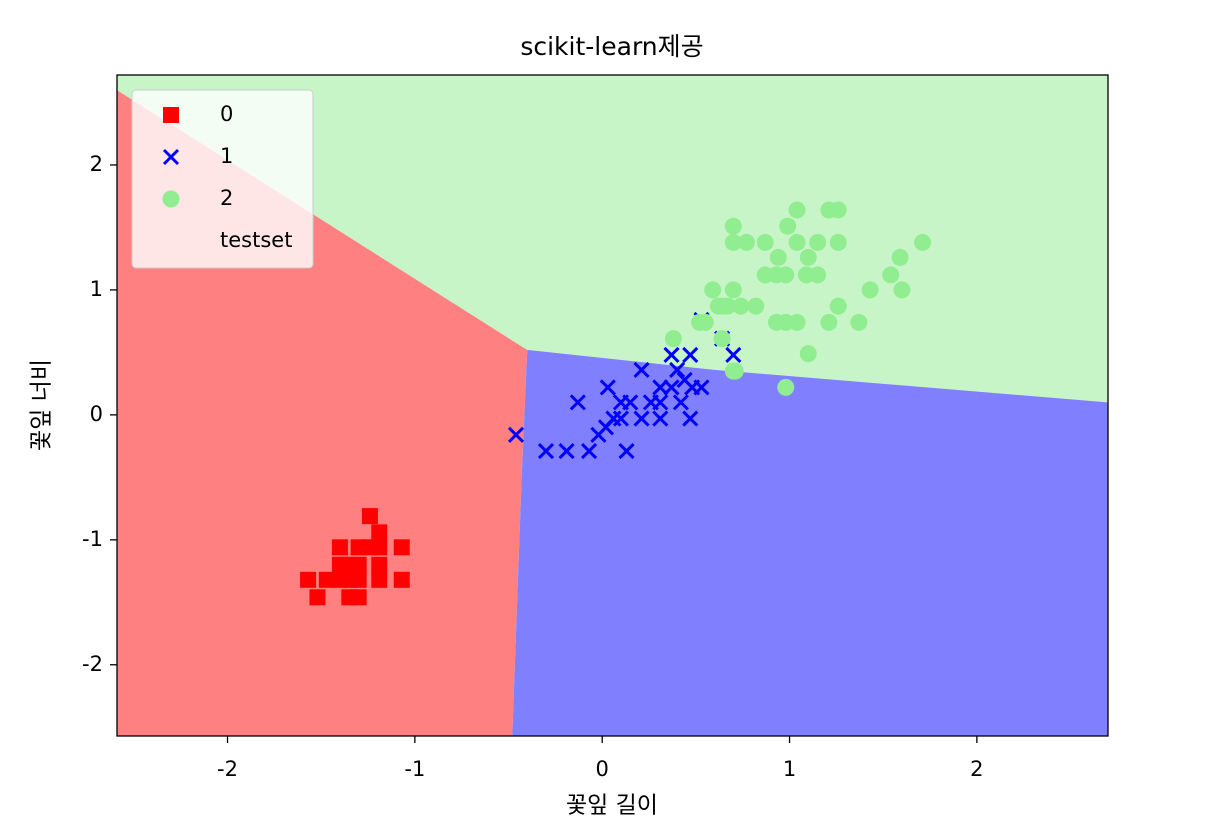 The image size is (1207, 836). Describe the element at coordinates (612, 806) in the screenshot. I see `x-axis-label: 꽃잎 길이` at that location.